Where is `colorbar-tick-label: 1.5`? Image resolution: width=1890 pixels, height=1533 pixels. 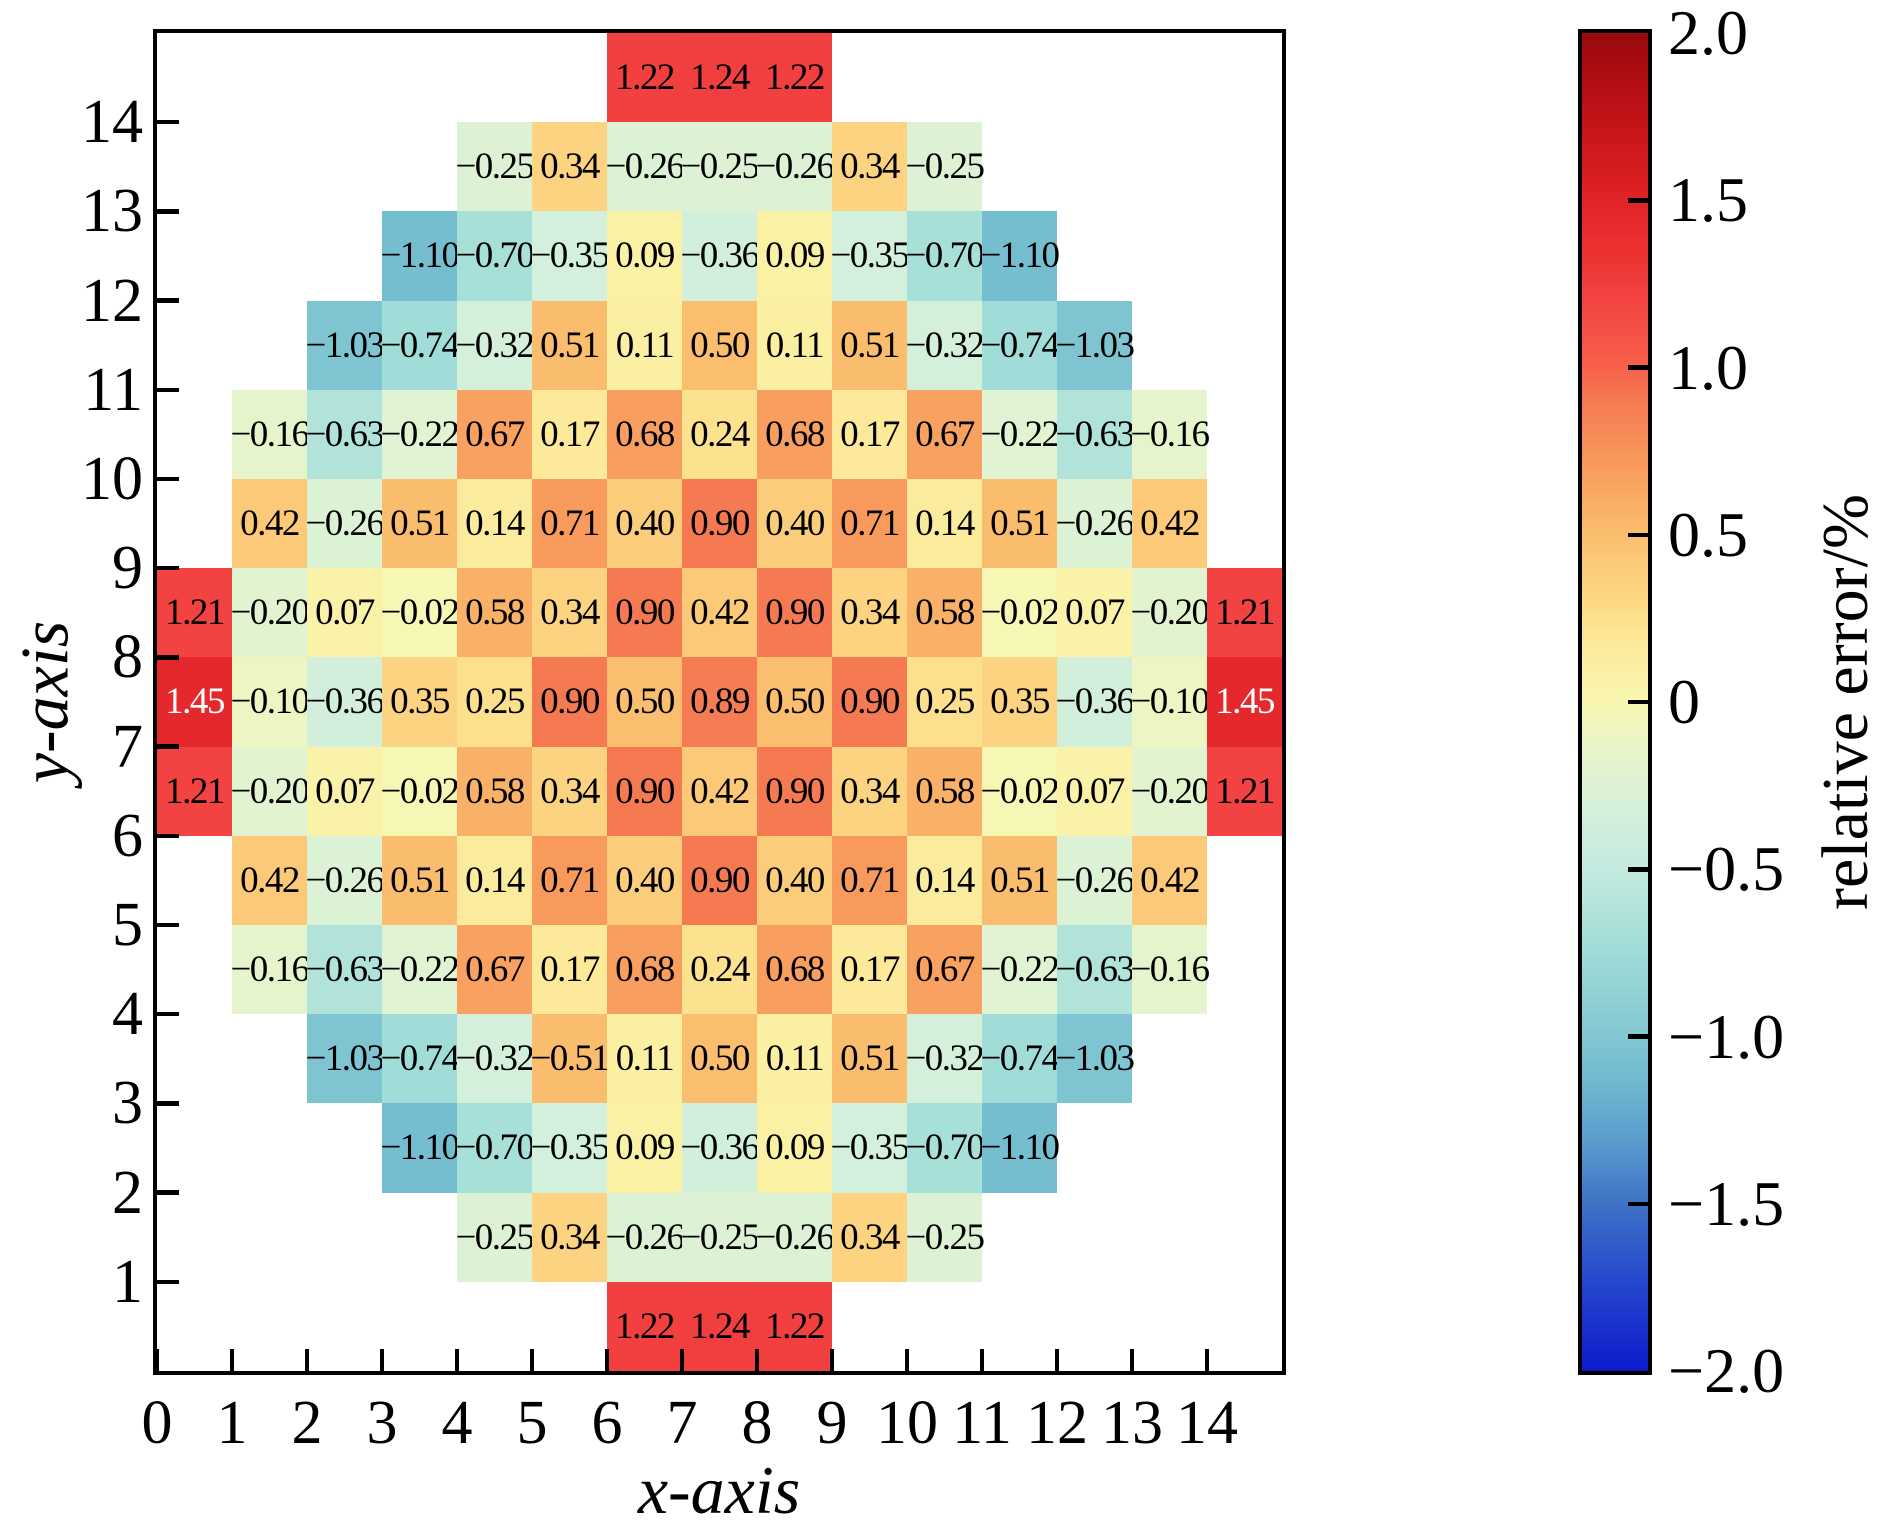
colorbar-tick-label: 1.5 is located at coordinates (1708, 200).